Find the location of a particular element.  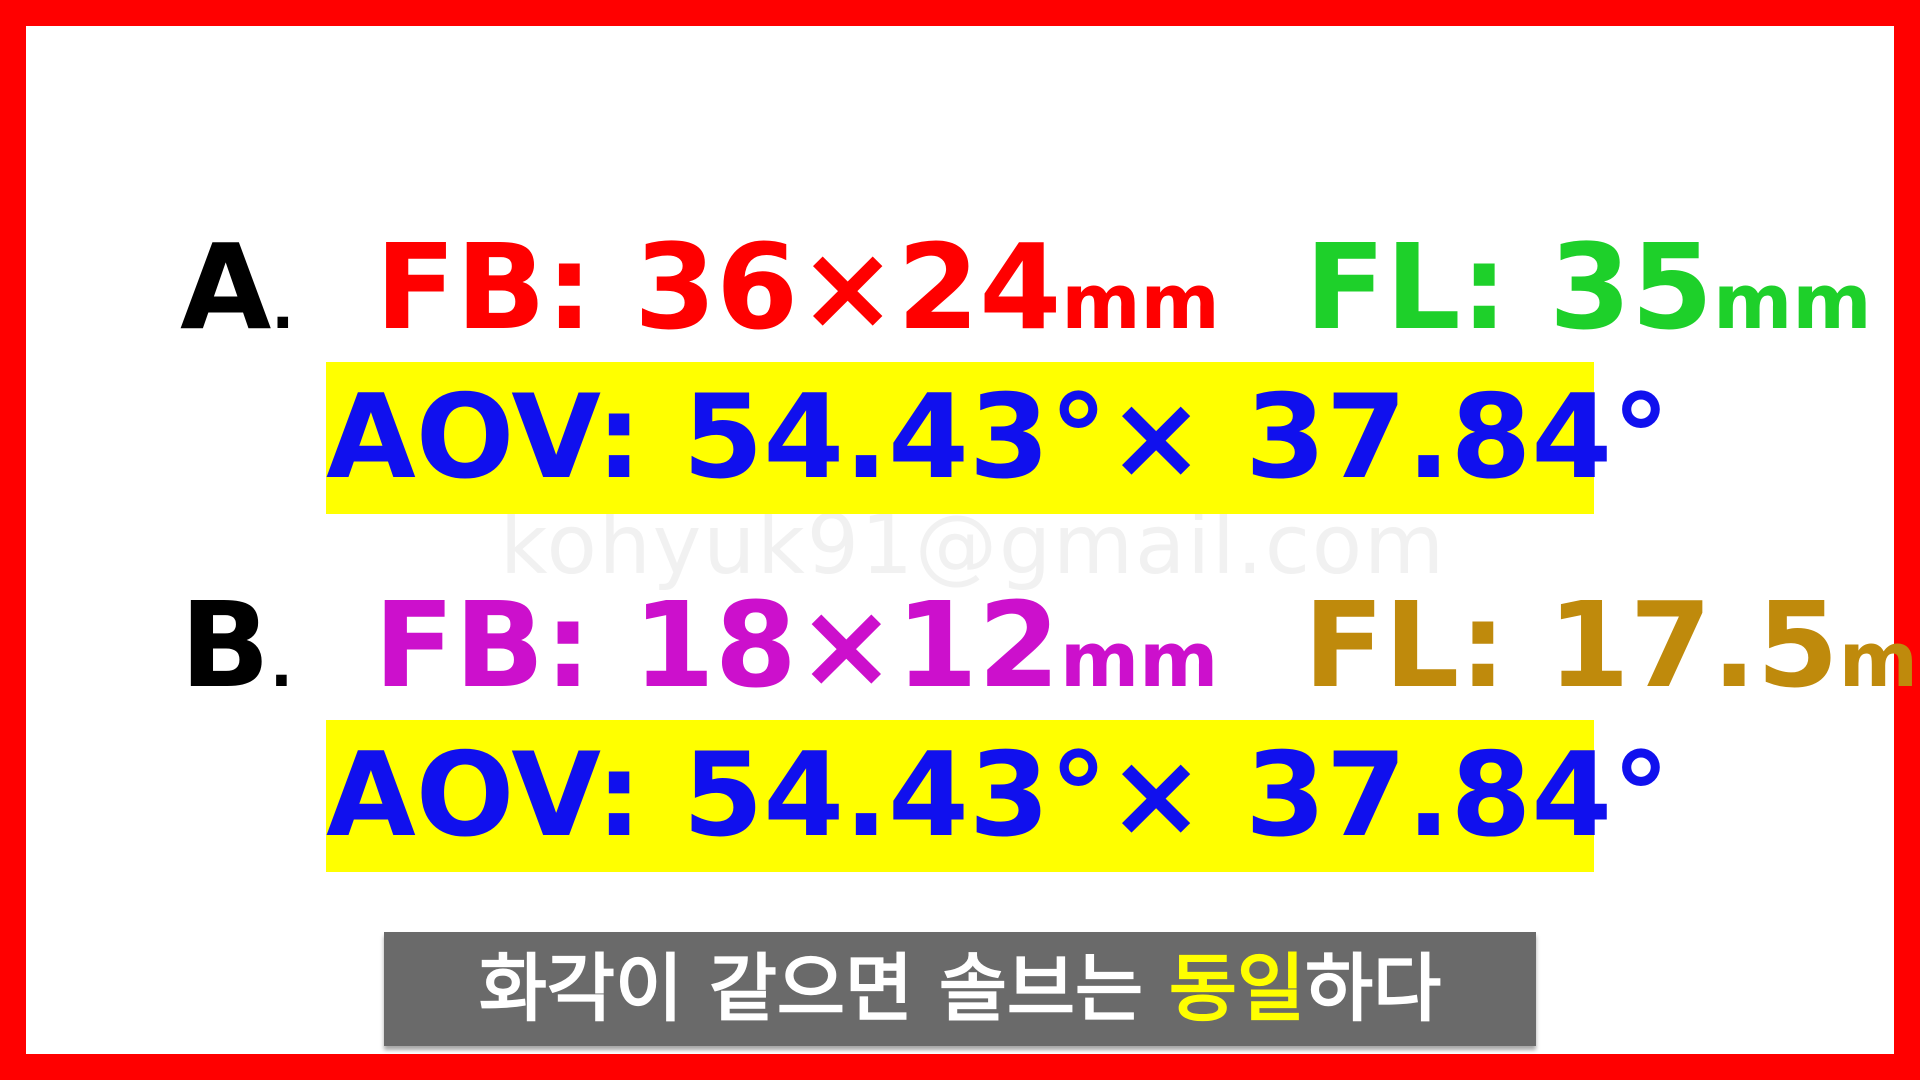

row-b-fb-label: FB: is located at coordinates (482, 645).